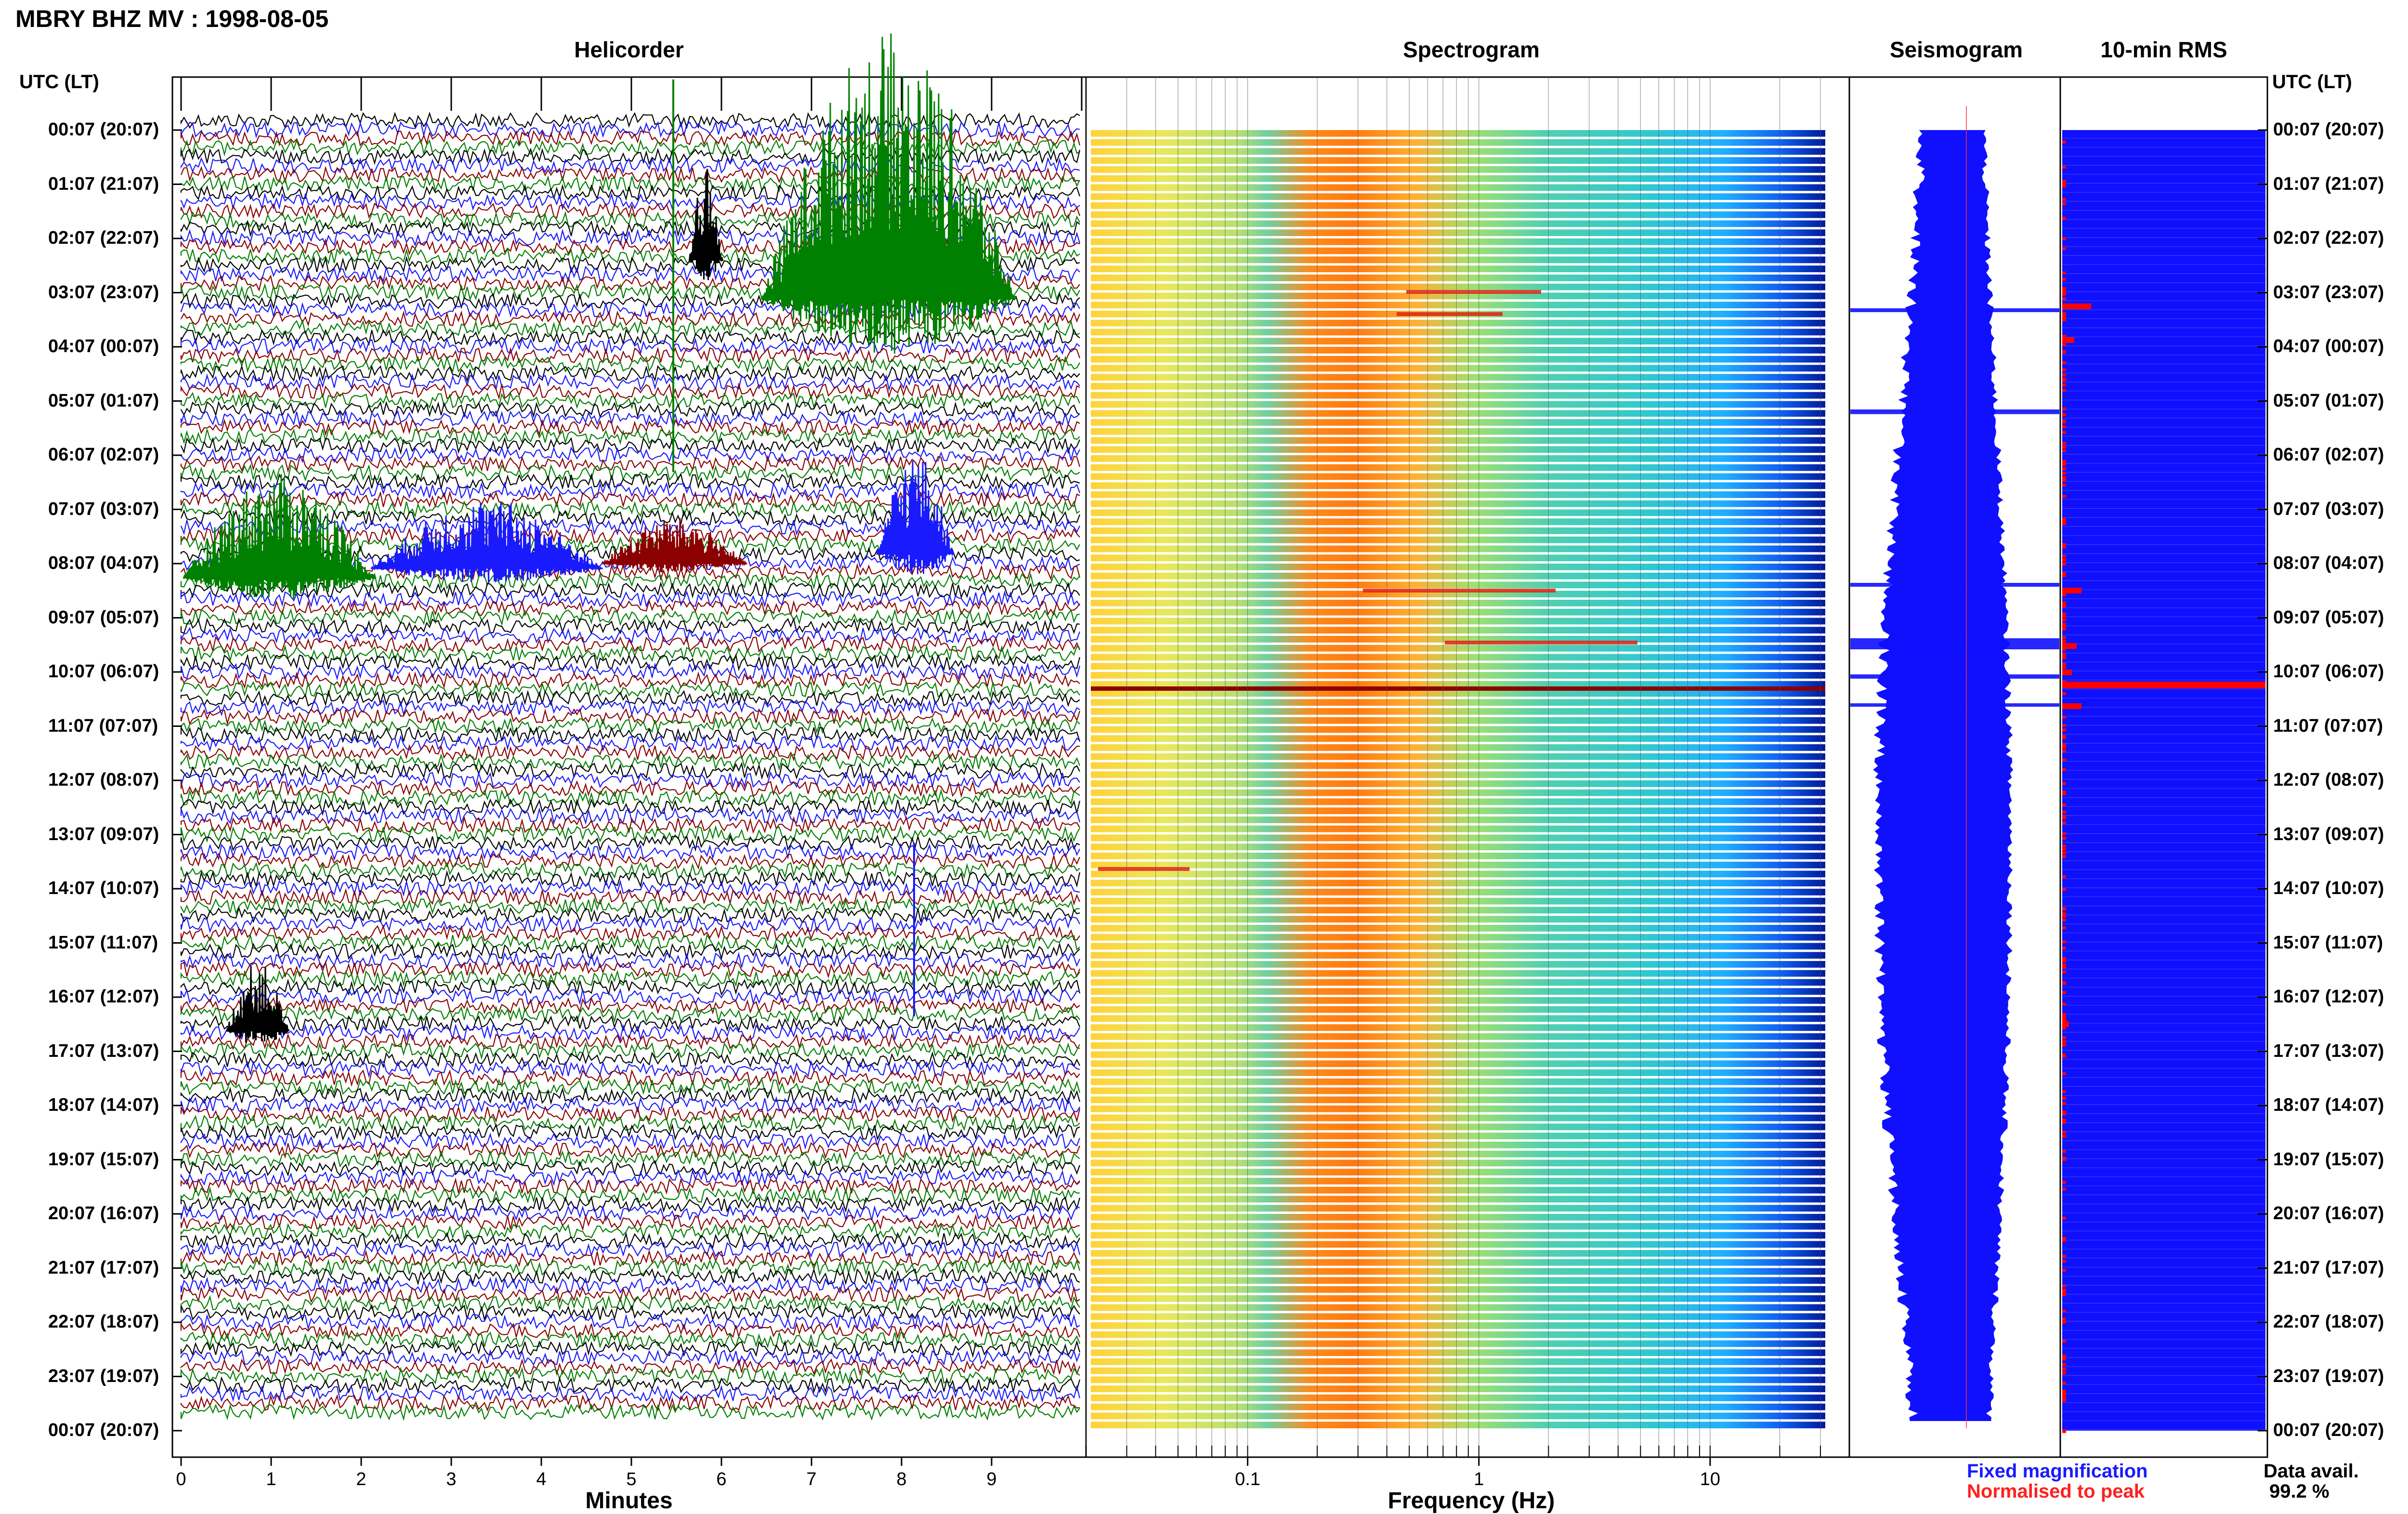  Describe the element at coordinates (1956, 49) in the screenshot. I see `seismogram-title: Seismogram` at that location.